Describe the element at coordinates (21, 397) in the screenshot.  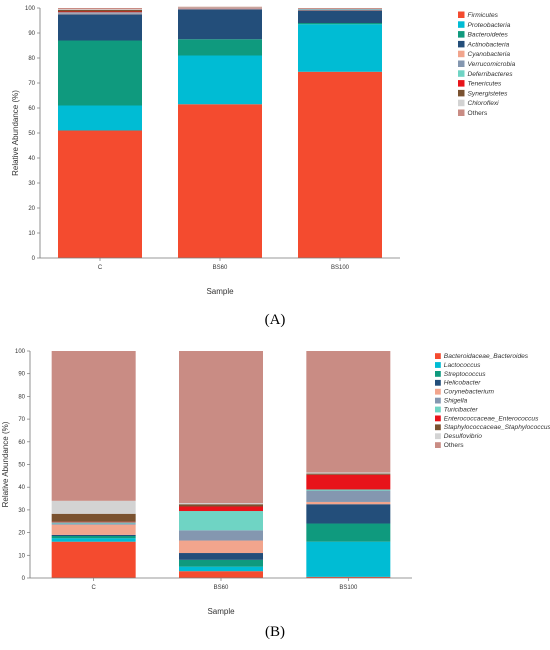
I see `chart-b-ytick-label: 80` at that location.